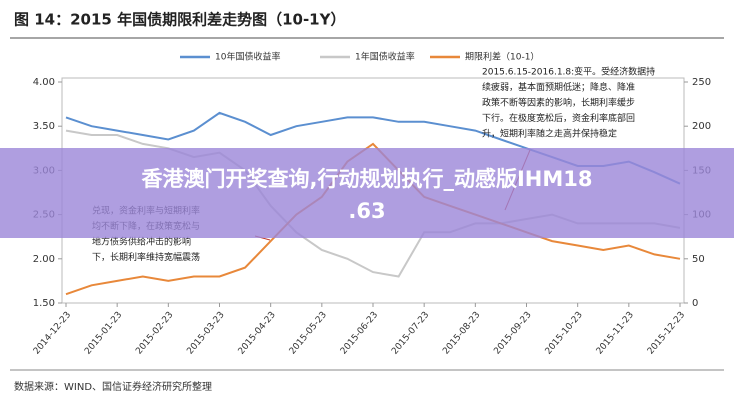  Describe the element at coordinates (695, 303) in the screenshot. I see `y2-tick-label: 0` at that location.